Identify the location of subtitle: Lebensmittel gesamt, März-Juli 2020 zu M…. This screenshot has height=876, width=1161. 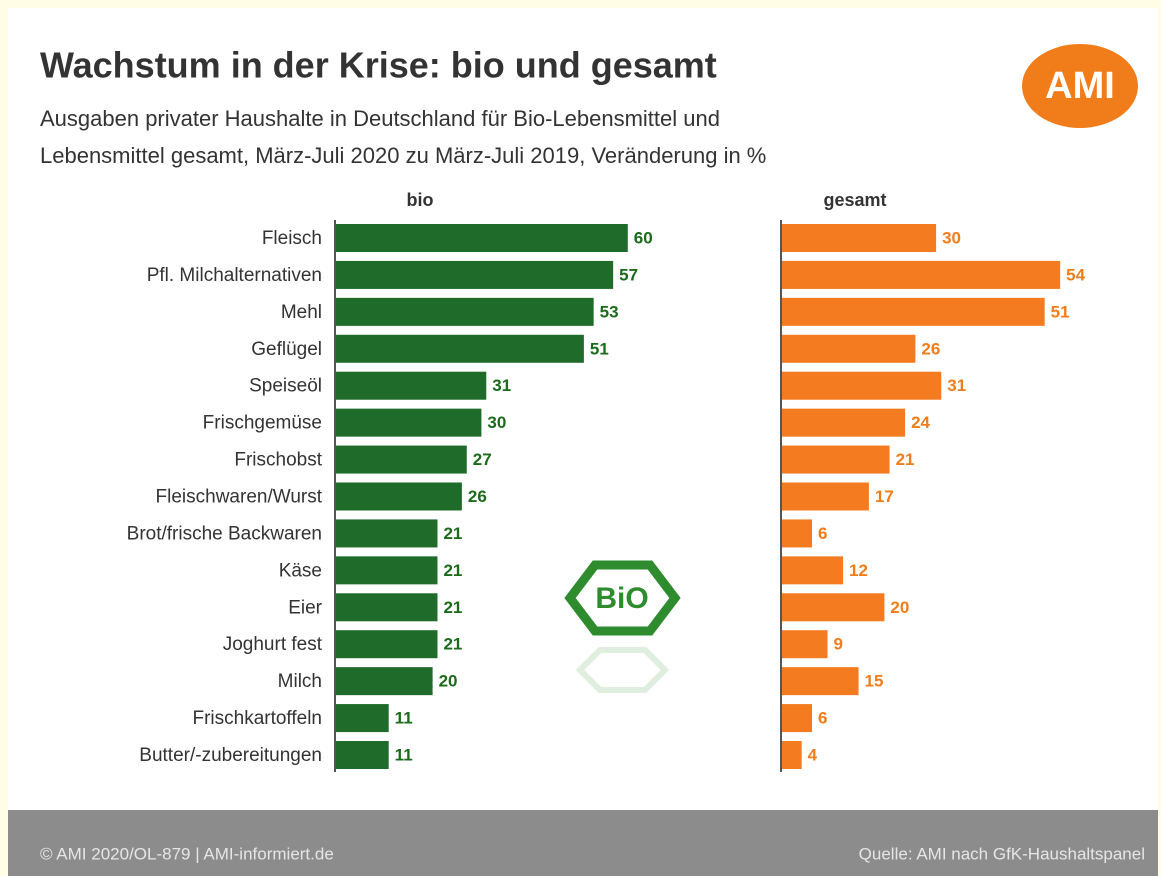
(403, 155).